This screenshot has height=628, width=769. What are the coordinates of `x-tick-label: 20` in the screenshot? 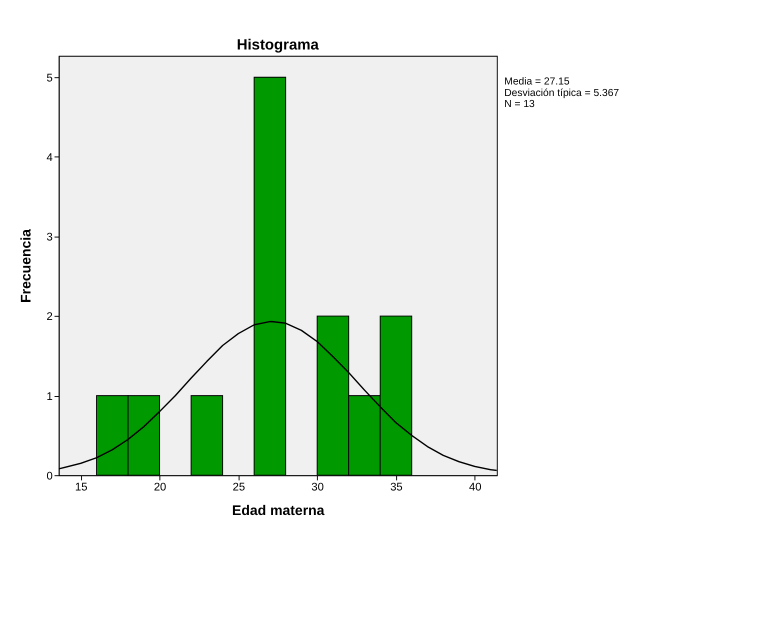 It's located at (160, 488).